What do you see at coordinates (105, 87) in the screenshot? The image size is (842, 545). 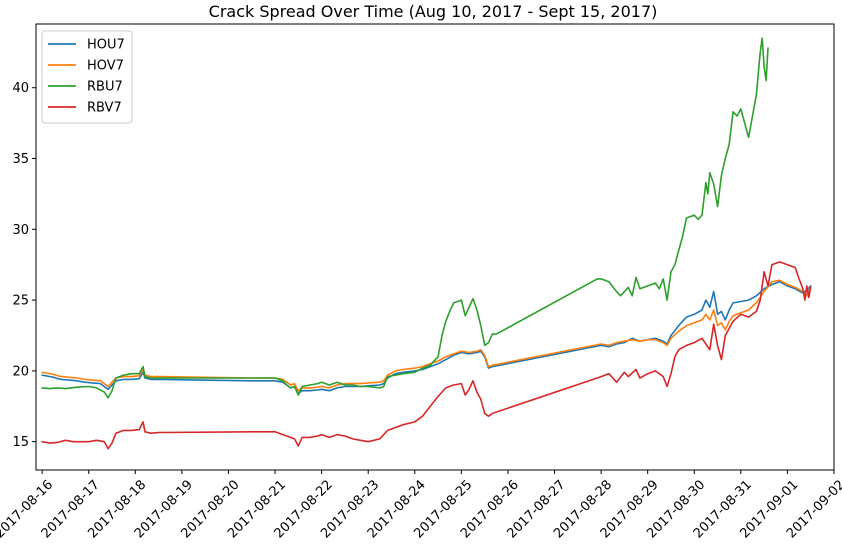 I see `legend-label-rbu7: RBU7` at bounding box center [105, 87].